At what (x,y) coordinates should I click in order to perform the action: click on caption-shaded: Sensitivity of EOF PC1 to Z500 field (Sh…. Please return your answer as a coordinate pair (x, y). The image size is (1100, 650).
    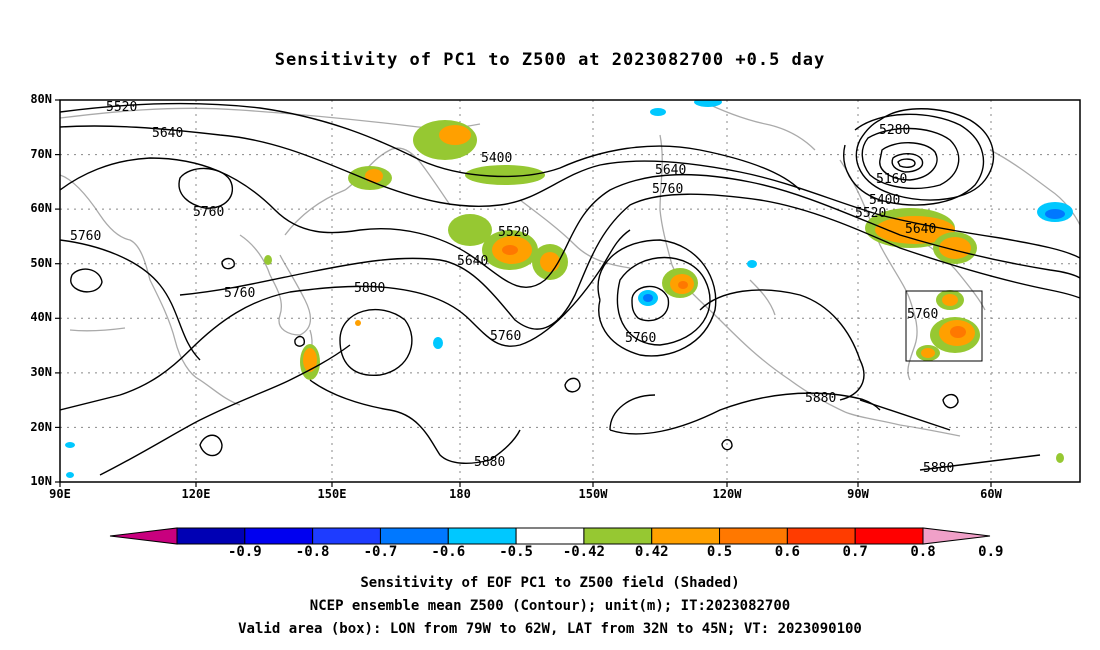
    Looking at the image, I should click on (550, 583).